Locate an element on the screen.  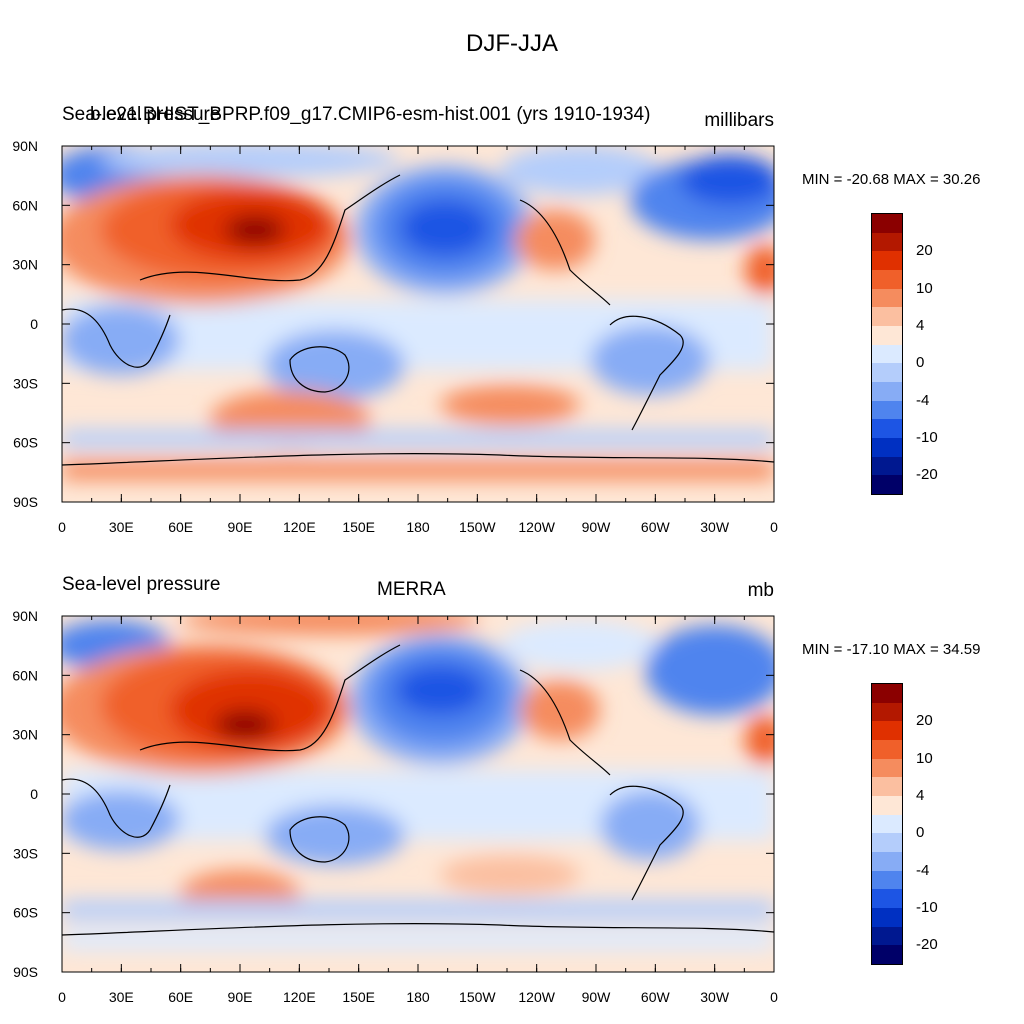
panel2-variable-label: Sea-level pressure is located at coordinates (141, 584).